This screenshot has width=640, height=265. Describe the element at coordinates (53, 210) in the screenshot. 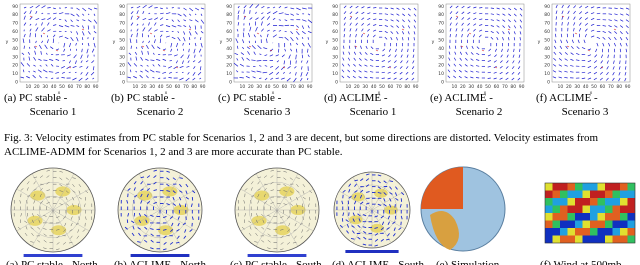

I see `parallel` at that location.